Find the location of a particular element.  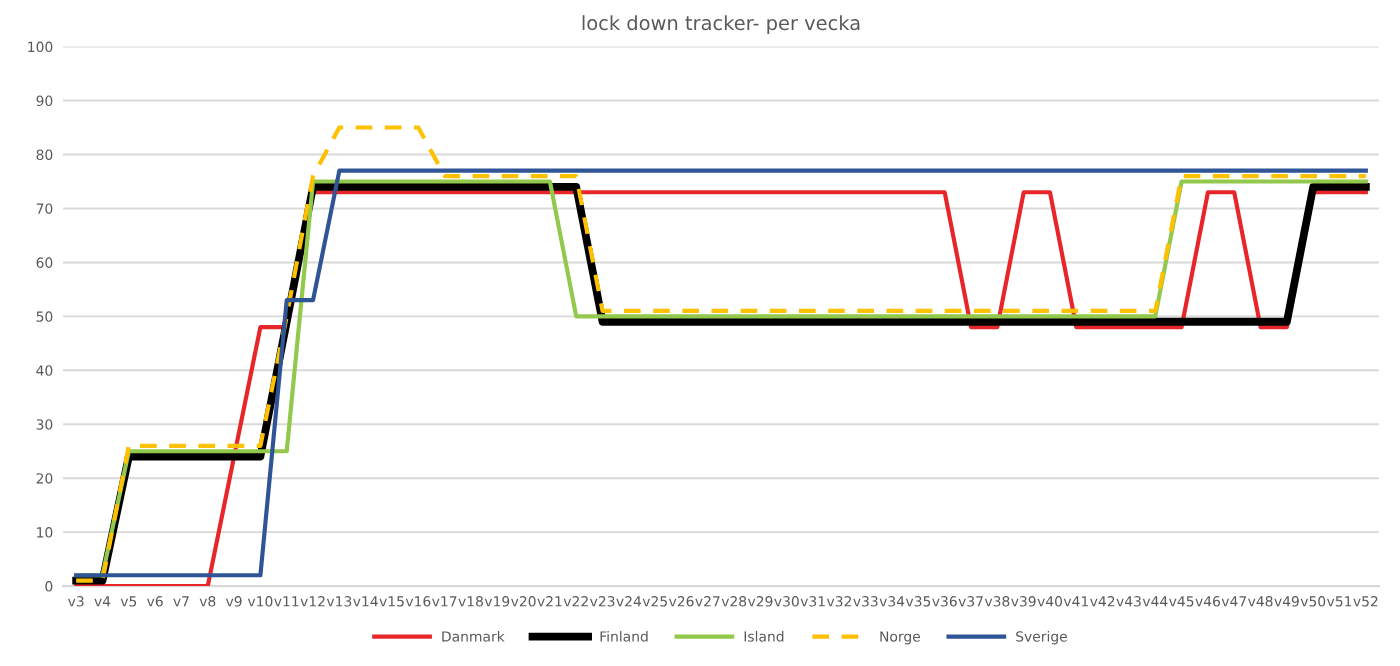

chart-title: lock down tracker- per vecka is located at coordinates (721, 24).